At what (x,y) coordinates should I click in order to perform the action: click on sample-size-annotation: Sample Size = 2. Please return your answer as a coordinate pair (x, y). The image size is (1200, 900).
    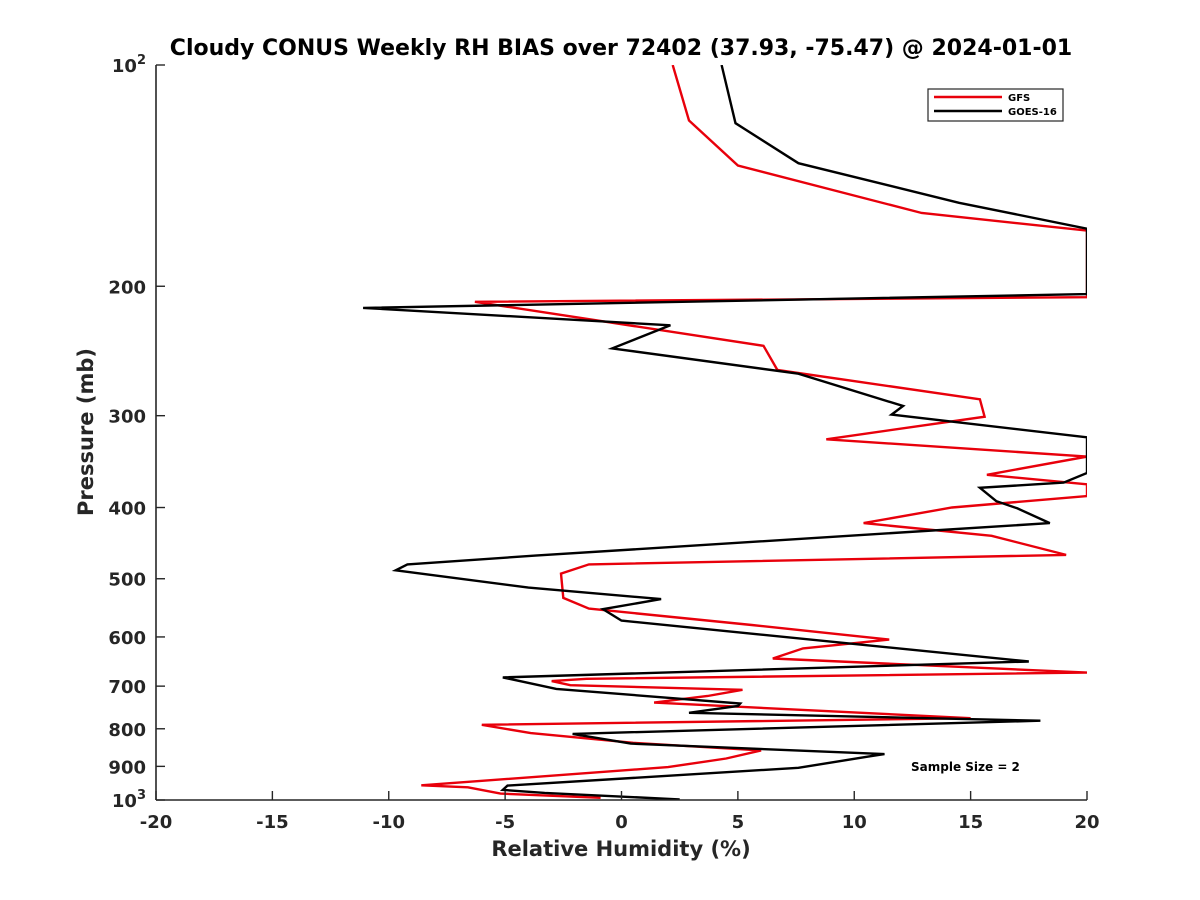
    Looking at the image, I should click on (965, 767).